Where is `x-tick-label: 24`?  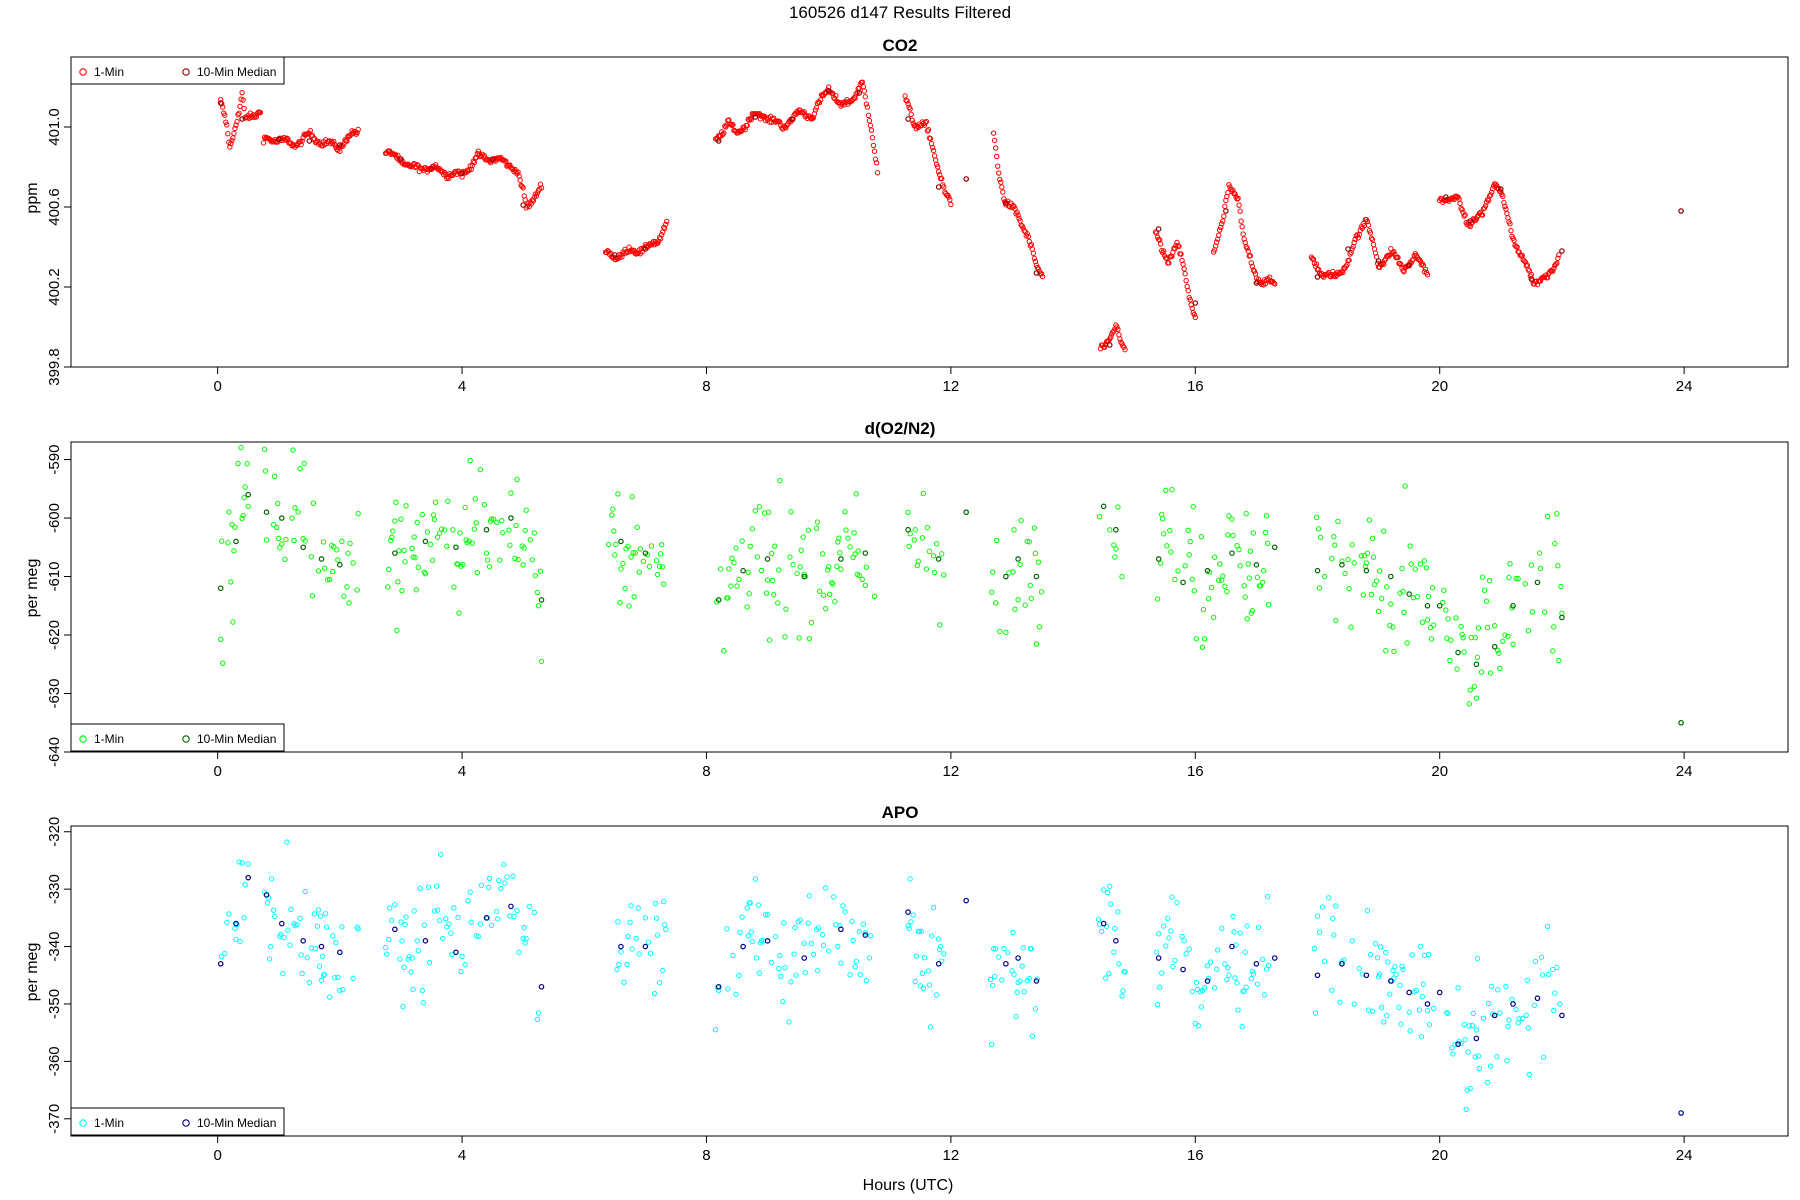
x-tick-label: 24 is located at coordinates (1684, 386).